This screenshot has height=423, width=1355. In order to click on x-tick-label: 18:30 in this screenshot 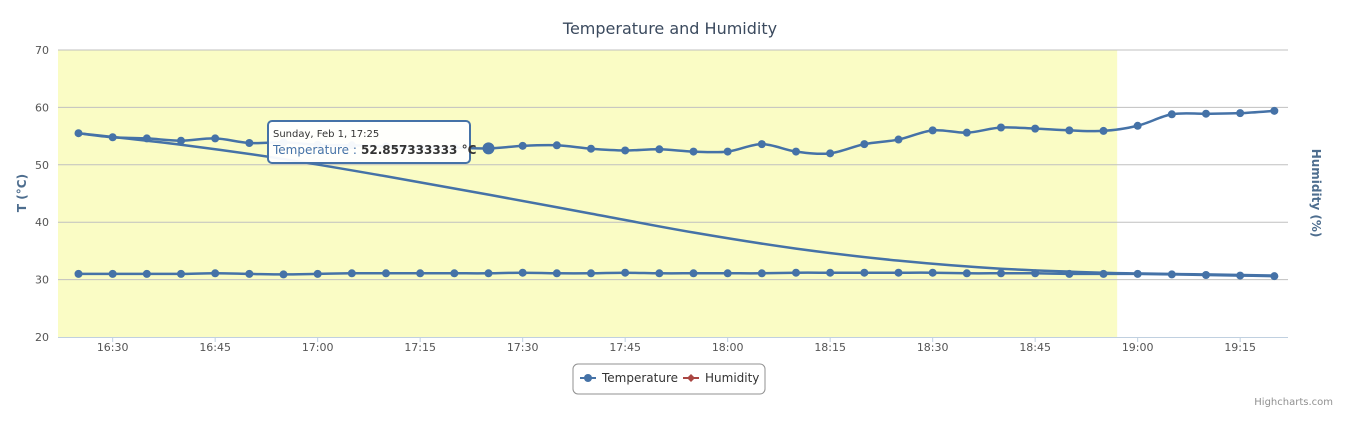, I will do `click(933, 347)`.